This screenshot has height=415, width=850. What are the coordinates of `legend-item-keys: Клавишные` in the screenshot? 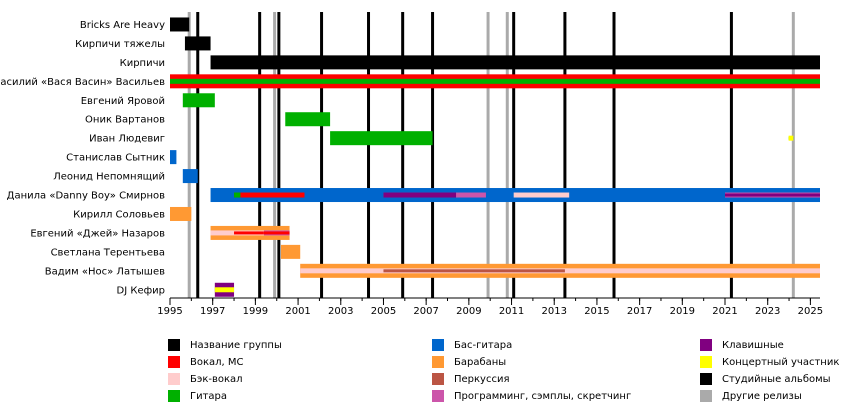 It's located at (742, 345).